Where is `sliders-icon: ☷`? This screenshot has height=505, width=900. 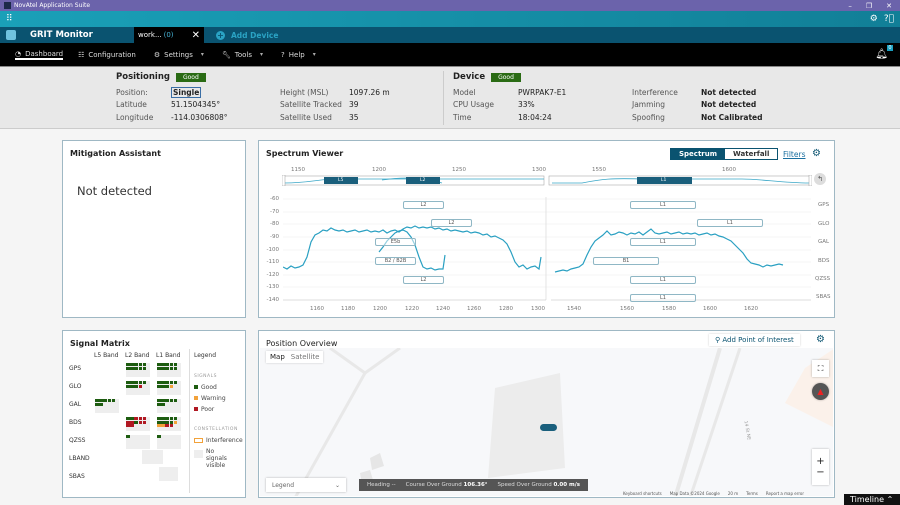
sliders-icon: ☷ is located at coordinates (81, 54).